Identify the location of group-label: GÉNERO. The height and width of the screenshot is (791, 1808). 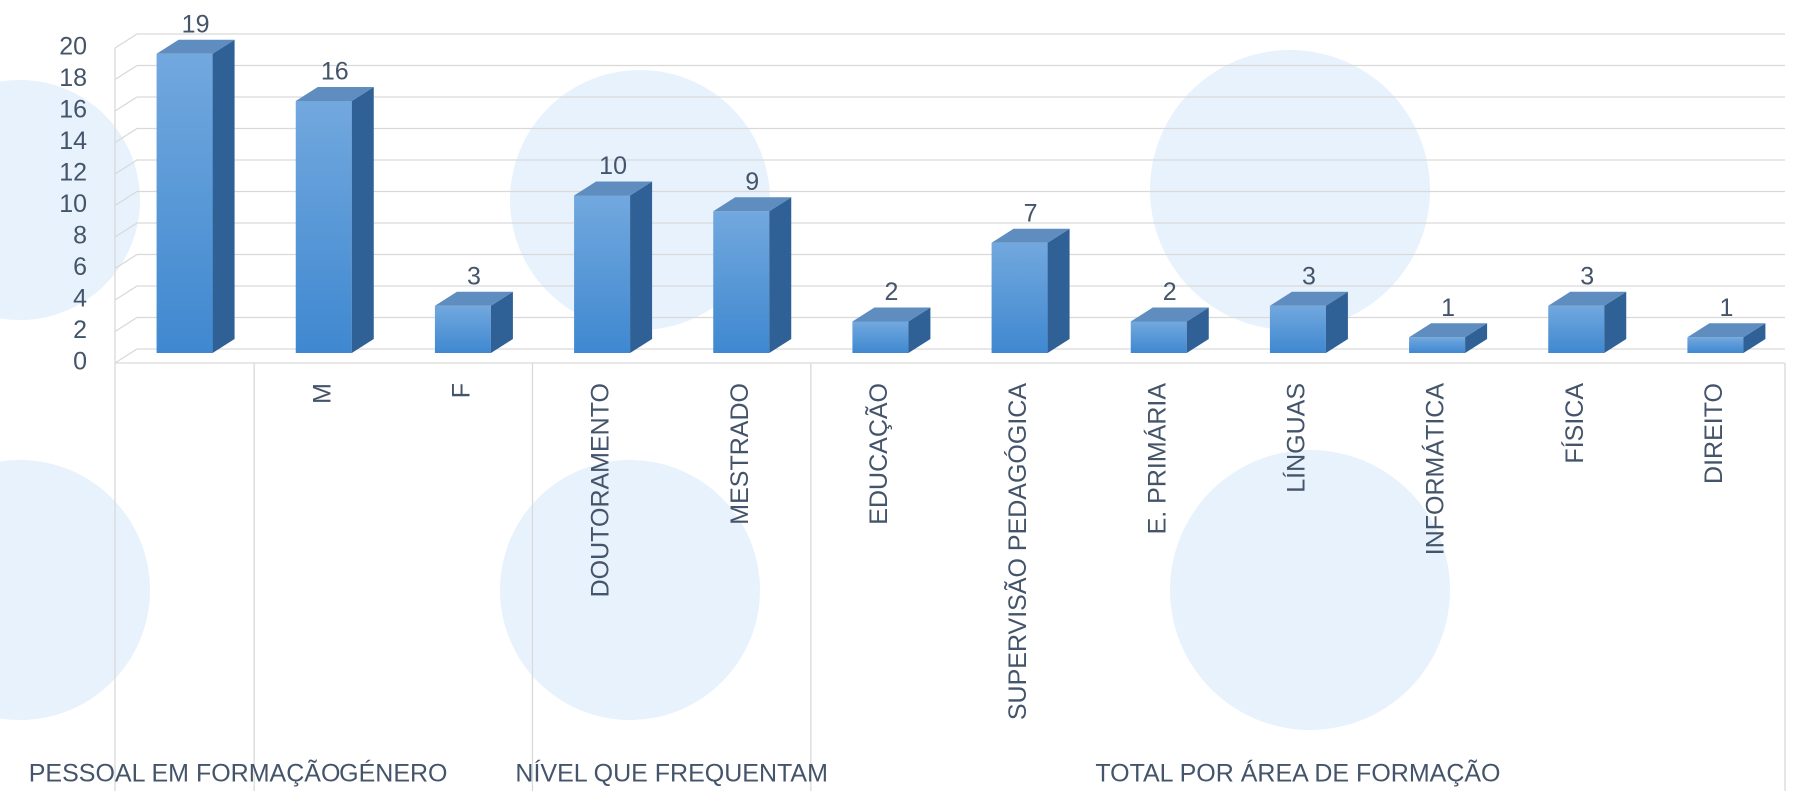
(393, 773).